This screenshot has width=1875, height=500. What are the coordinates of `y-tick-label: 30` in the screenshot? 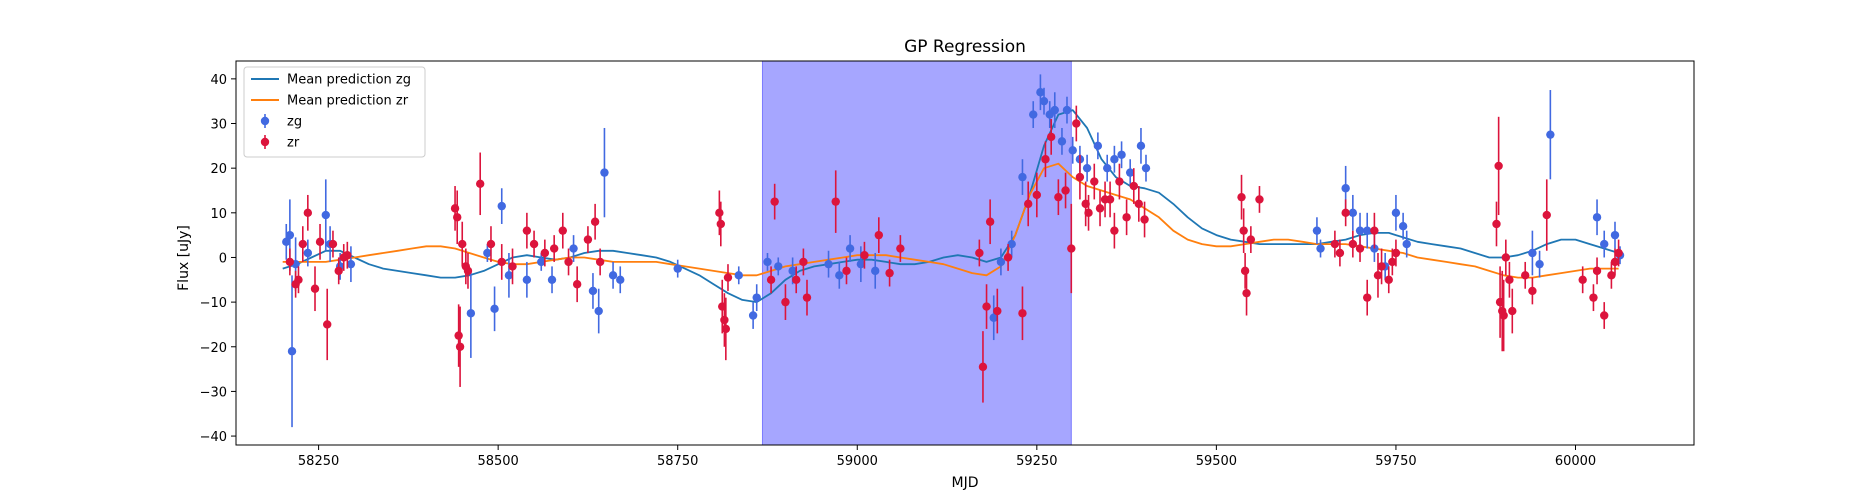 It's located at (218, 125).